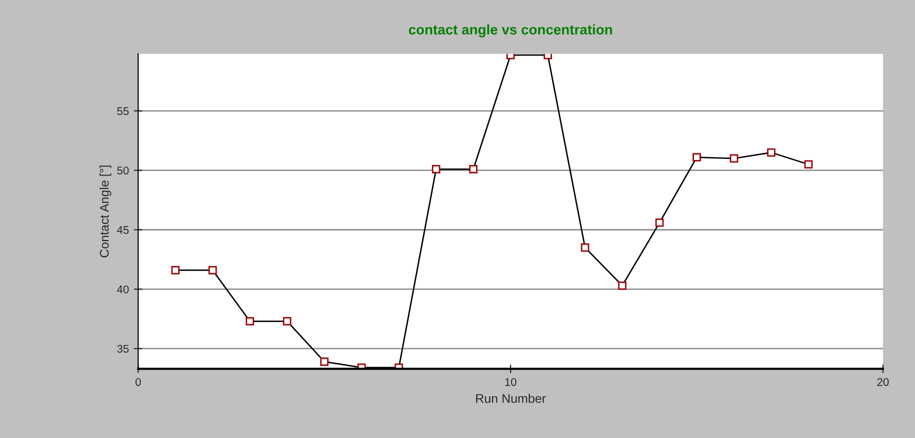  I want to click on y-tick-label: 45, so click(123, 230).